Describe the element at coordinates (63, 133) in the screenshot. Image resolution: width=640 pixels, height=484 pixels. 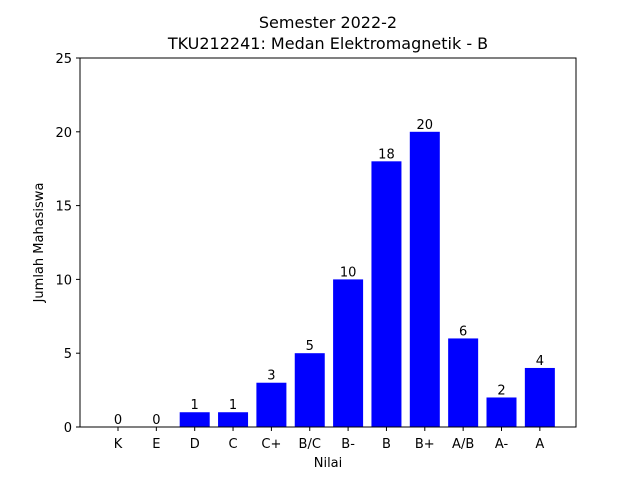
I see `y-tick-label-20: 20` at that location.